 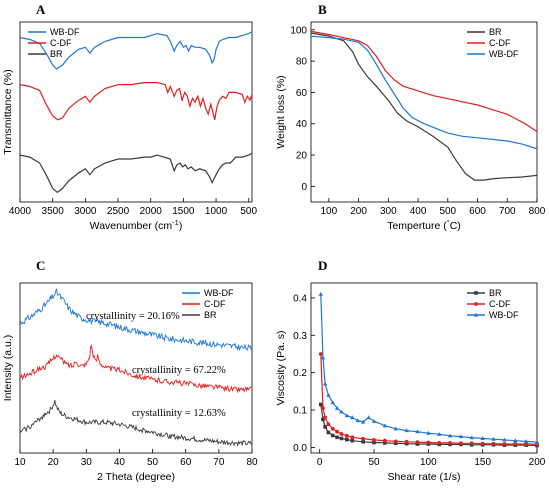 What do you see at coordinates (40, 265) in the screenshot?
I see `panel-letter-c: C` at bounding box center [40, 265].